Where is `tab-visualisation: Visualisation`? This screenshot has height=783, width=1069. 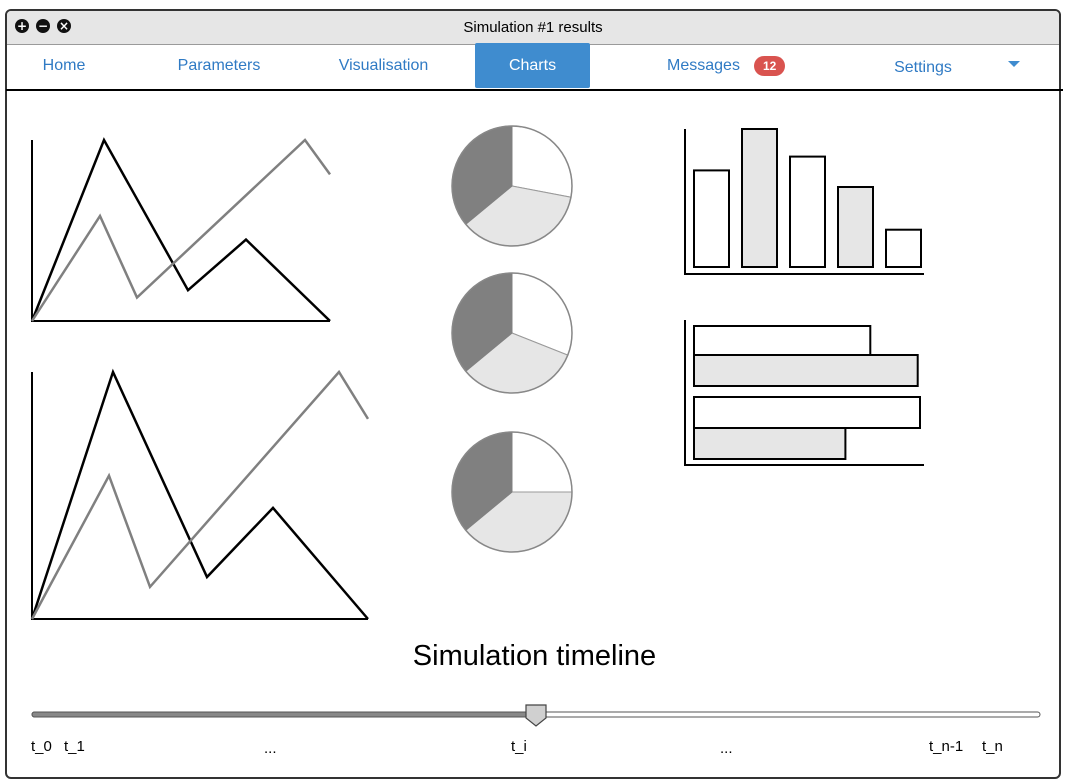 tab-visualisation: Visualisation is located at coordinates (383, 65).